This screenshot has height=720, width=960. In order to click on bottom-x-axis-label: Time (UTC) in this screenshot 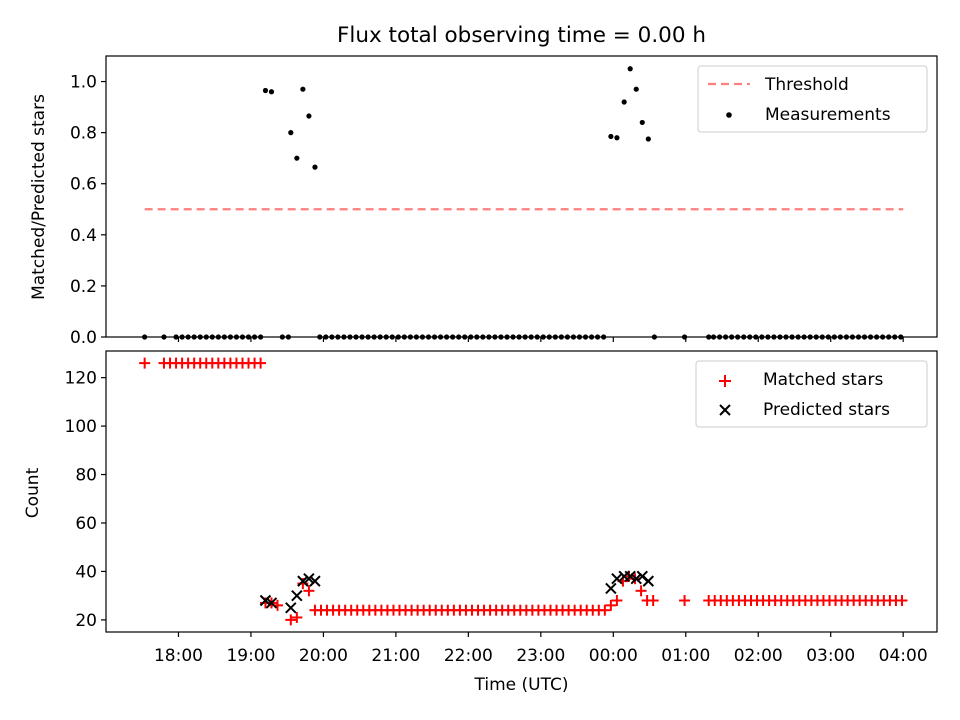, I will do `click(521, 685)`.